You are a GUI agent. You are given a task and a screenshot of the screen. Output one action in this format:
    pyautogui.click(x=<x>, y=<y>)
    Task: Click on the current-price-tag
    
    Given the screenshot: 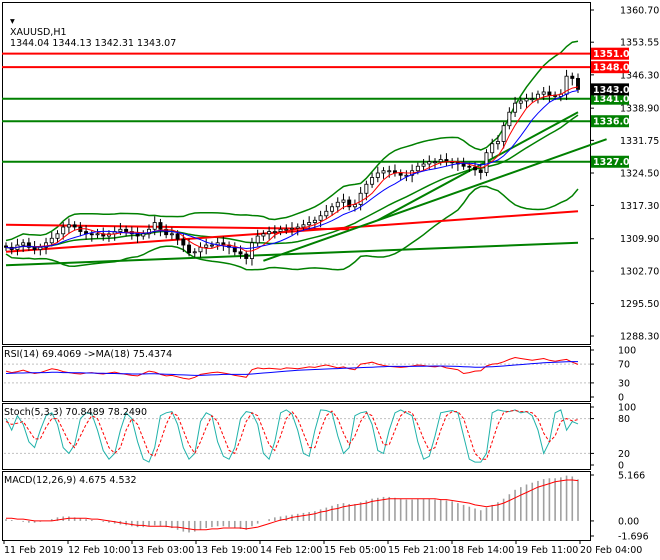 What is the action you would take?
    pyautogui.click(x=610, y=89)
    